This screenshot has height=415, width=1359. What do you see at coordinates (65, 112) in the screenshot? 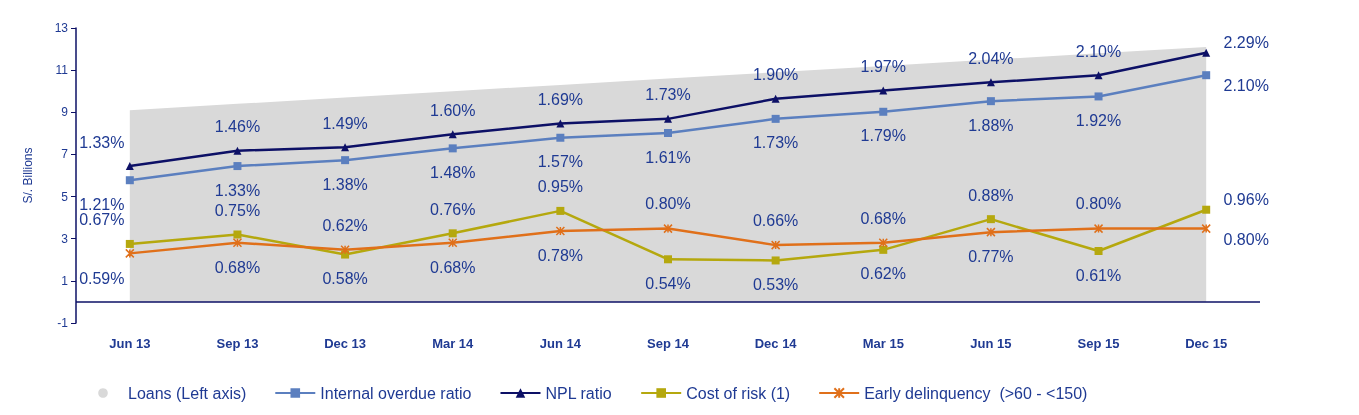
I see `y-tick-label: 9` at bounding box center [65, 112].